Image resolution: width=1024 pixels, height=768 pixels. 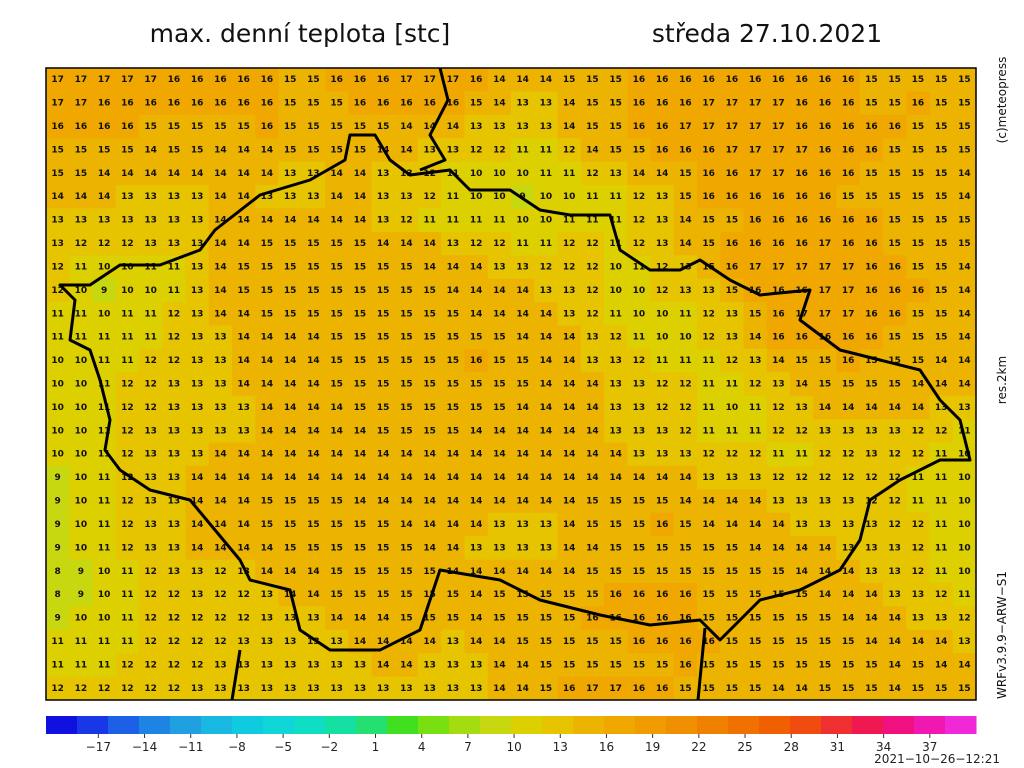 What do you see at coordinates (620, 725) in the screenshot?
I see `colorbar-segment` at bounding box center [620, 725].